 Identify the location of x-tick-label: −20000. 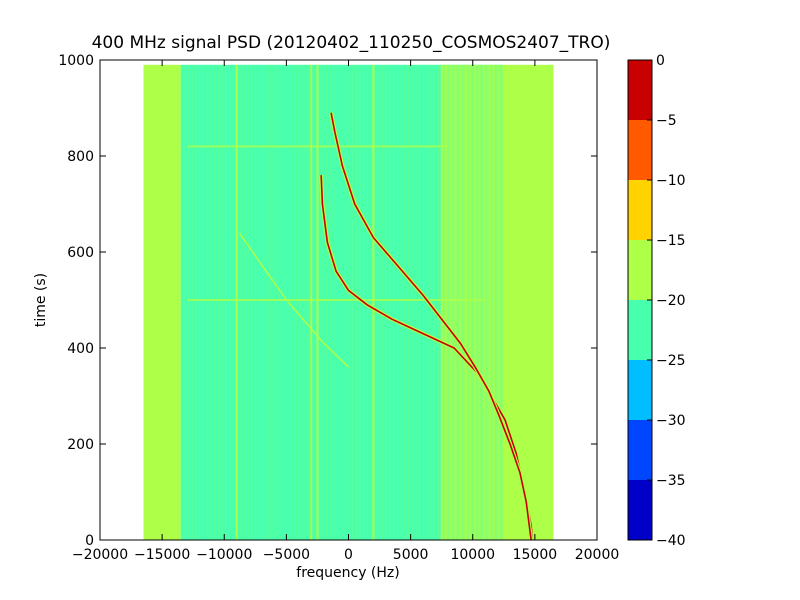
(100, 555).